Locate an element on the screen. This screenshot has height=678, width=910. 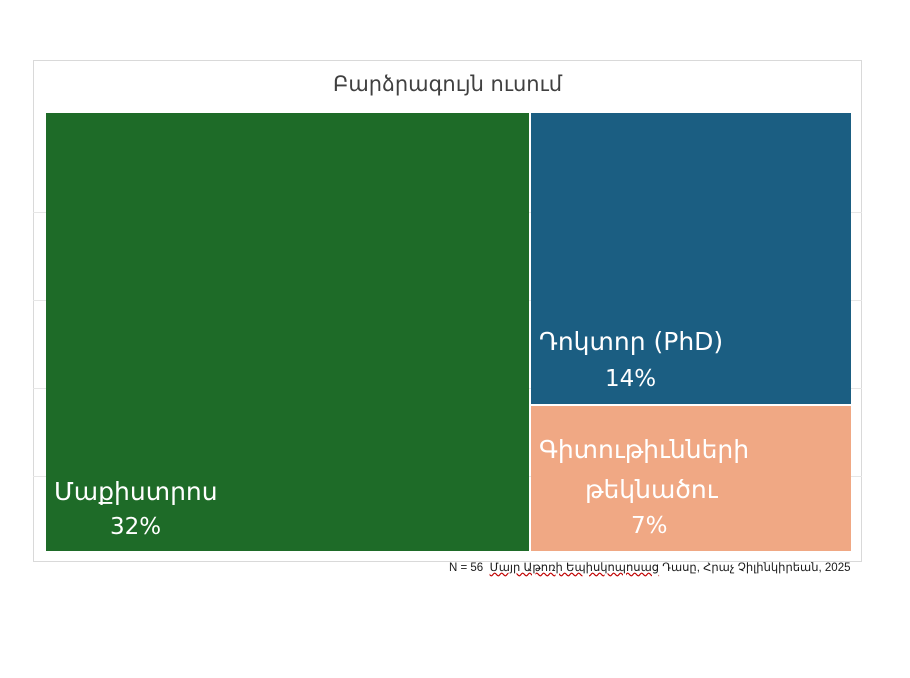
tile-label-candidate-line1: Գիտութիւնների is located at coordinates (644, 449).